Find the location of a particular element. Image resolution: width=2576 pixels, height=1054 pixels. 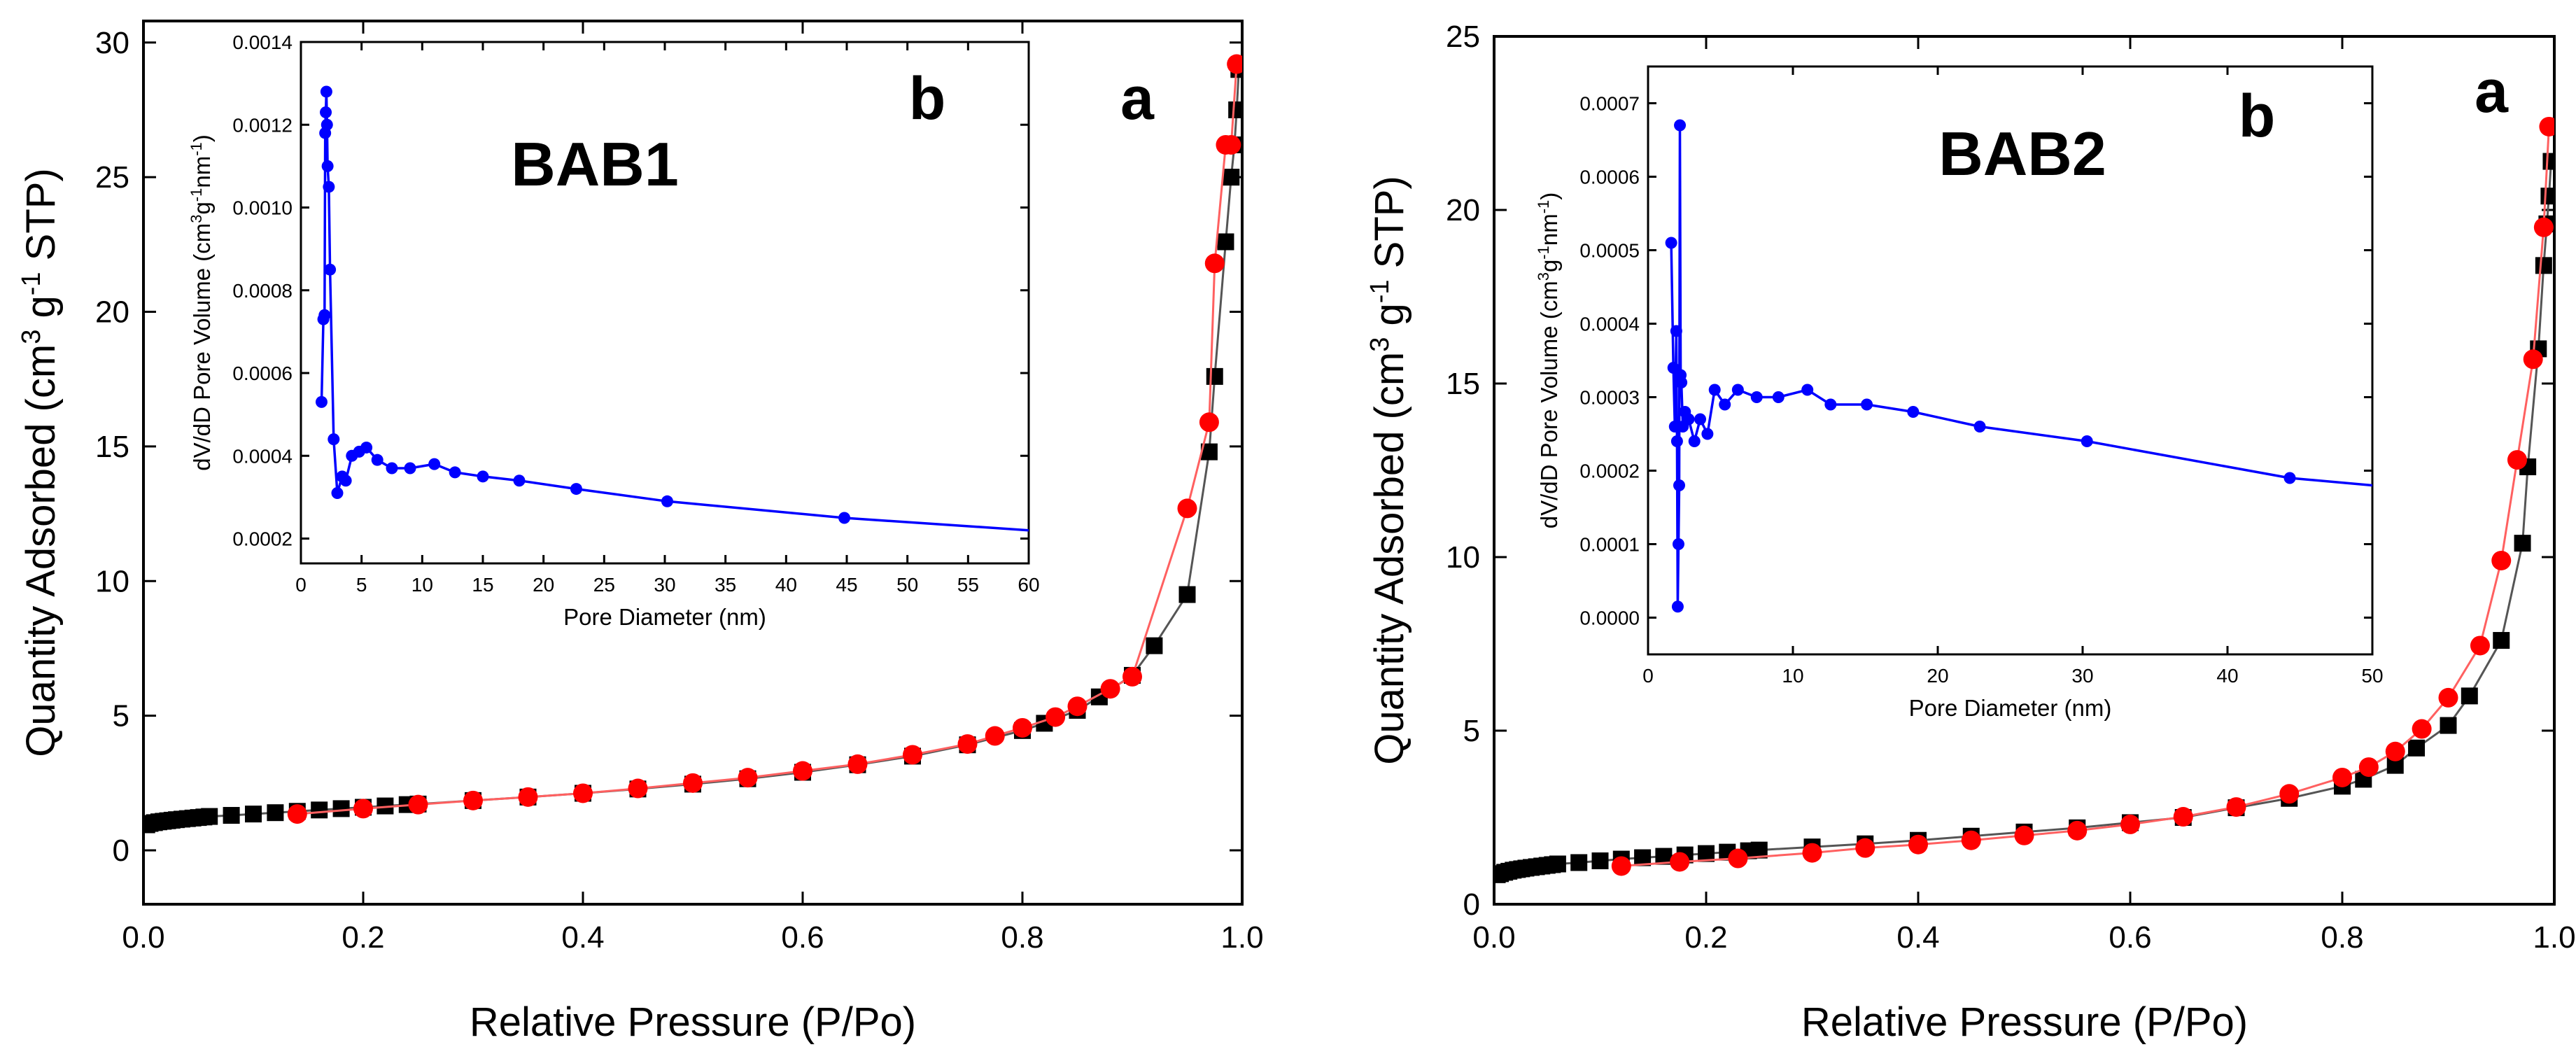

inset-y-tick-label: 0.0005 is located at coordinates (1609, 251).